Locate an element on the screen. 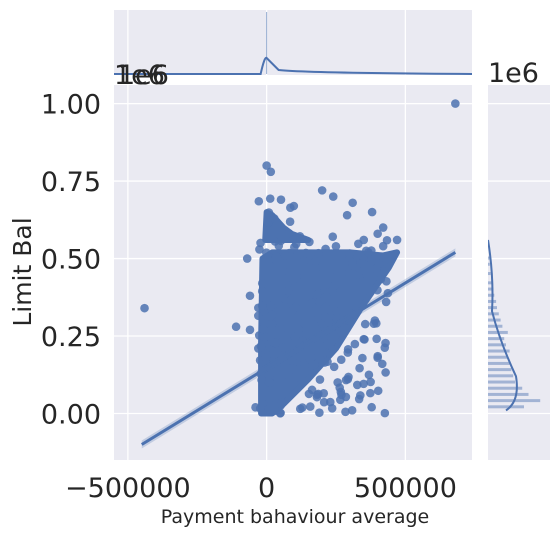 The height and width of the screenshot is (536, 560). x-tick-label: −500000 is located at coordinates (128, 488).